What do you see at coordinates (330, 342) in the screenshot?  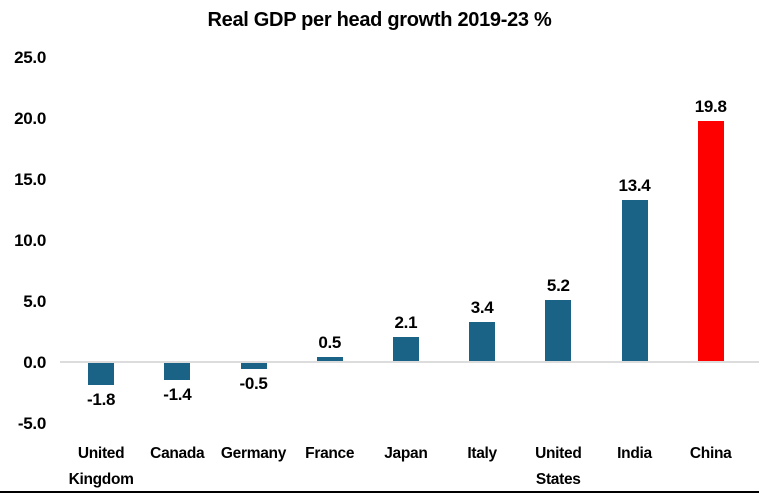 I see `value-label-france: 0.5` at bounding box center [330, 342].